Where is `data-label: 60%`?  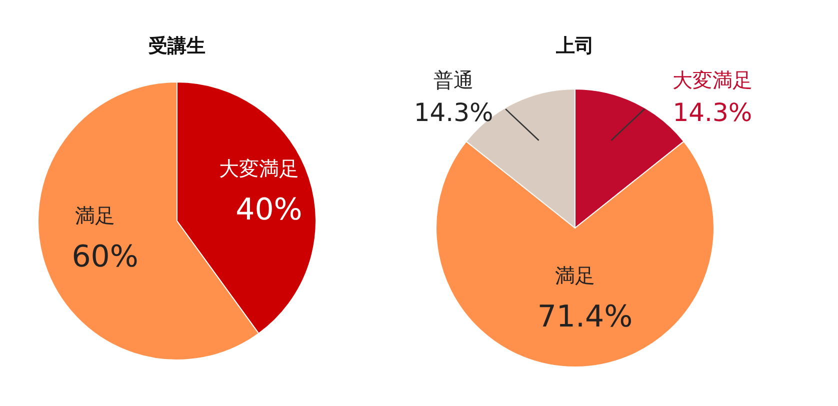
data-label: 60% is located at coordinates (105, 257).